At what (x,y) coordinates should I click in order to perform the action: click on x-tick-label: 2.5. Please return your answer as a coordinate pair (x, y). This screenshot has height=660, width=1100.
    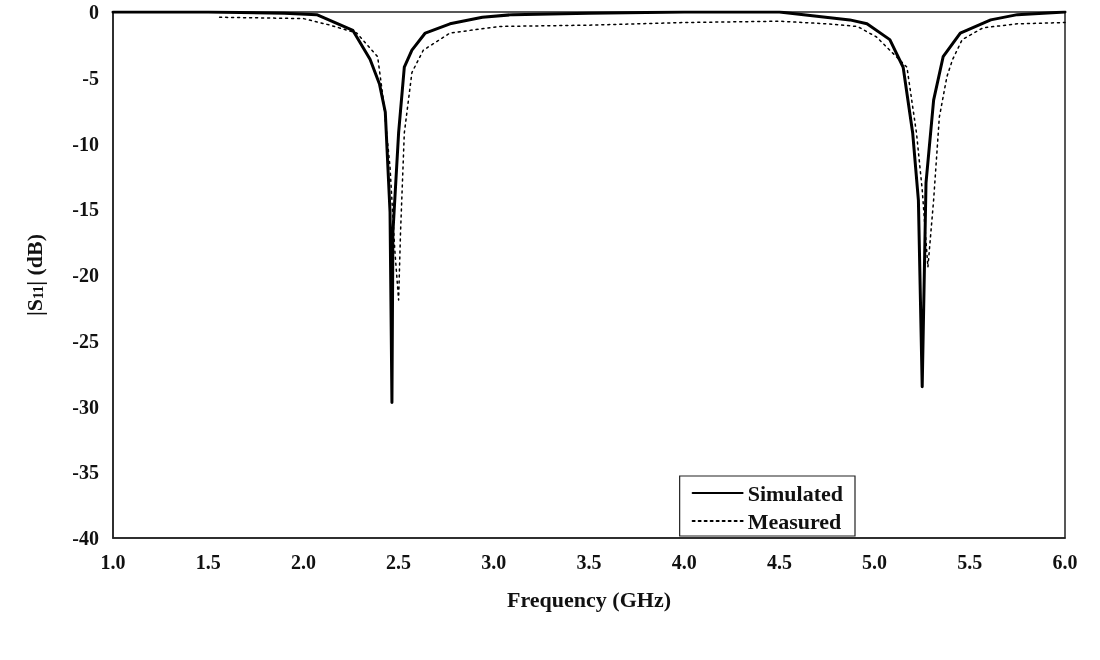
    Looking at the image, I should click on (399, 562).